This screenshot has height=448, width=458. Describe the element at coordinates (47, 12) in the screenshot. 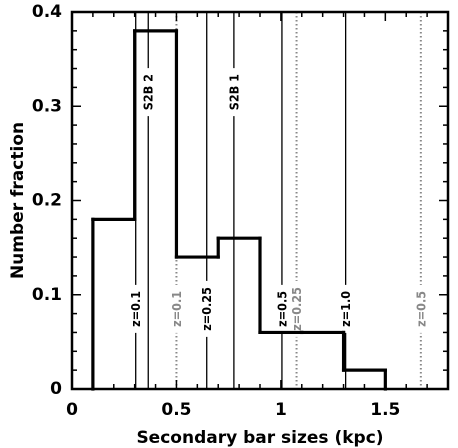

I see `y-tick-label: 0.4` at that location.